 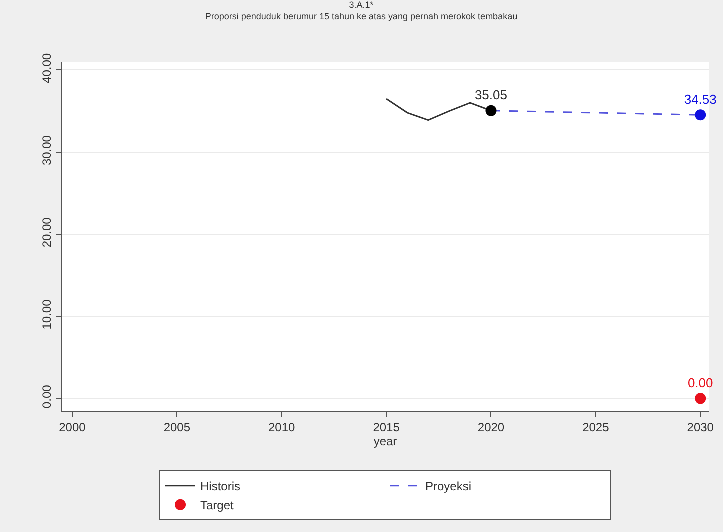 I want to click on y-tick-label: 10.00, so click(x=47, y=314).